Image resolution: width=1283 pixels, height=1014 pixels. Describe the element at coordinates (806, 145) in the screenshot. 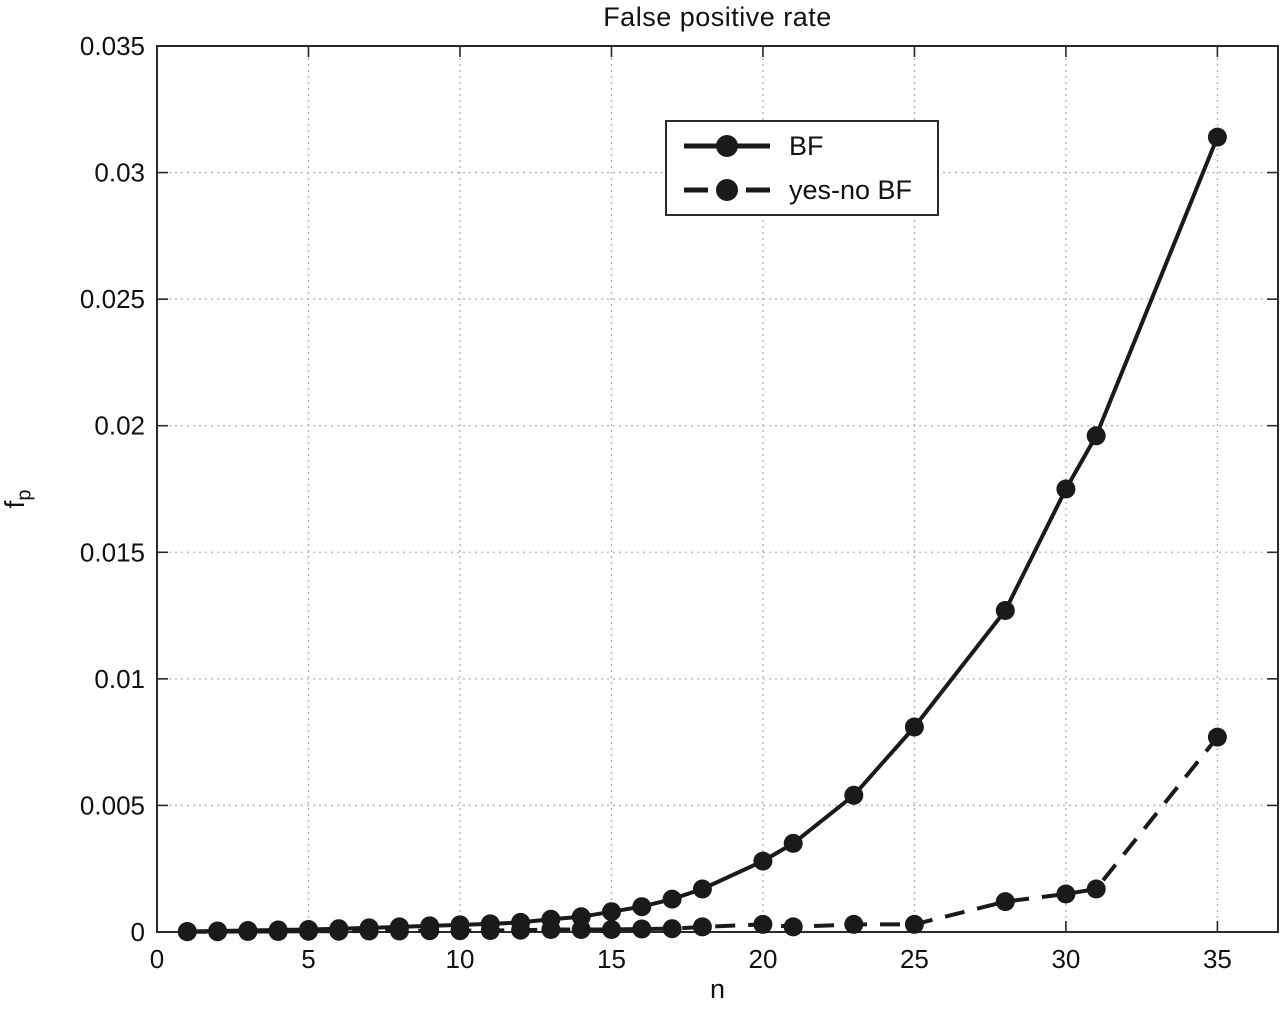

I see `legend-label-bf: BF` at that location.